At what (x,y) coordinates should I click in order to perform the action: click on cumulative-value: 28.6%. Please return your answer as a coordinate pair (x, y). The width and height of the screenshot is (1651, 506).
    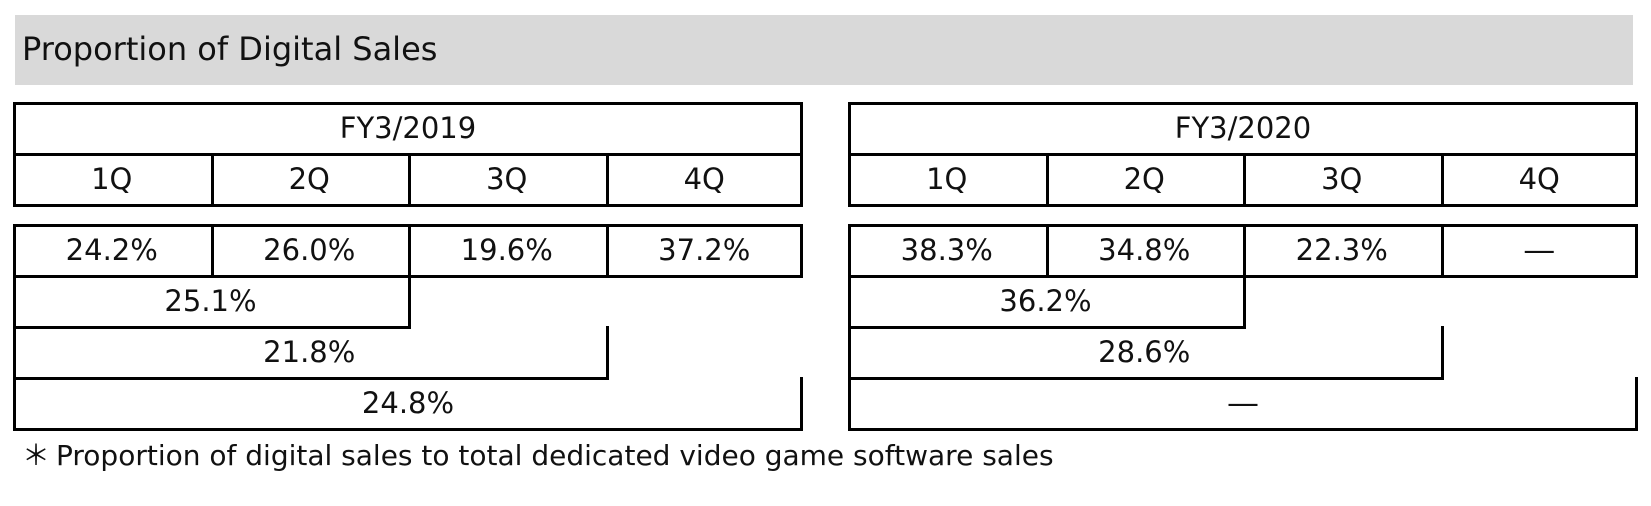
    Looking at the image, I should click on (1144, 351).